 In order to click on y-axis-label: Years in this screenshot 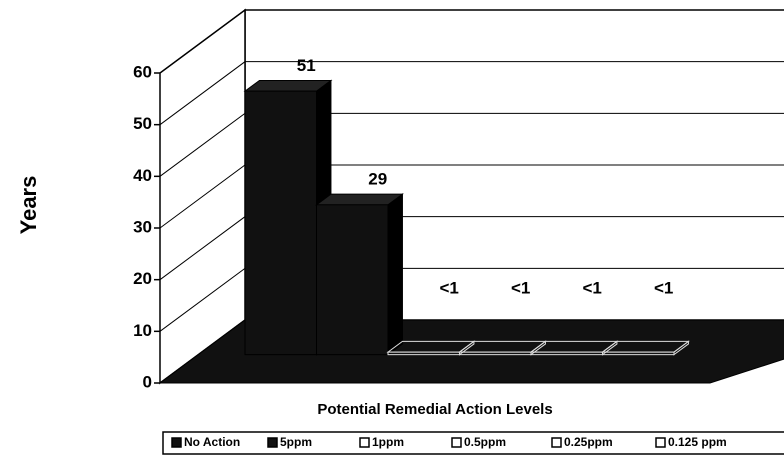, I will do `click(28, 205)`.